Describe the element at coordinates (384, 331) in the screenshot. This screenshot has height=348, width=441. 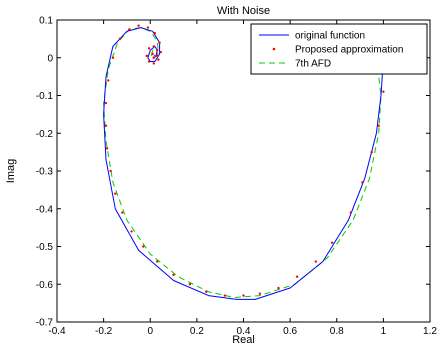
I see `x-tick-label: 1` at that location.